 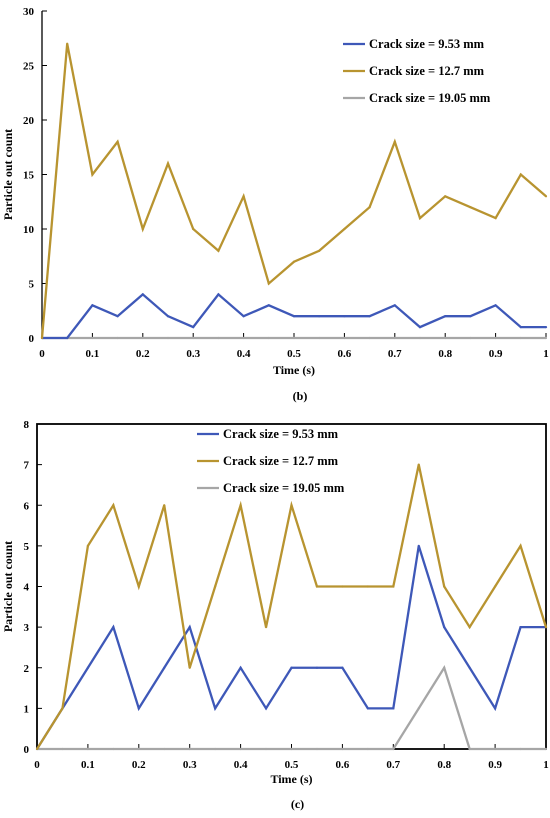 What do you see at coordinates (29, 12) in the screenshot?
I see `y-tick-label: 30` at bounding box center [29, 12].